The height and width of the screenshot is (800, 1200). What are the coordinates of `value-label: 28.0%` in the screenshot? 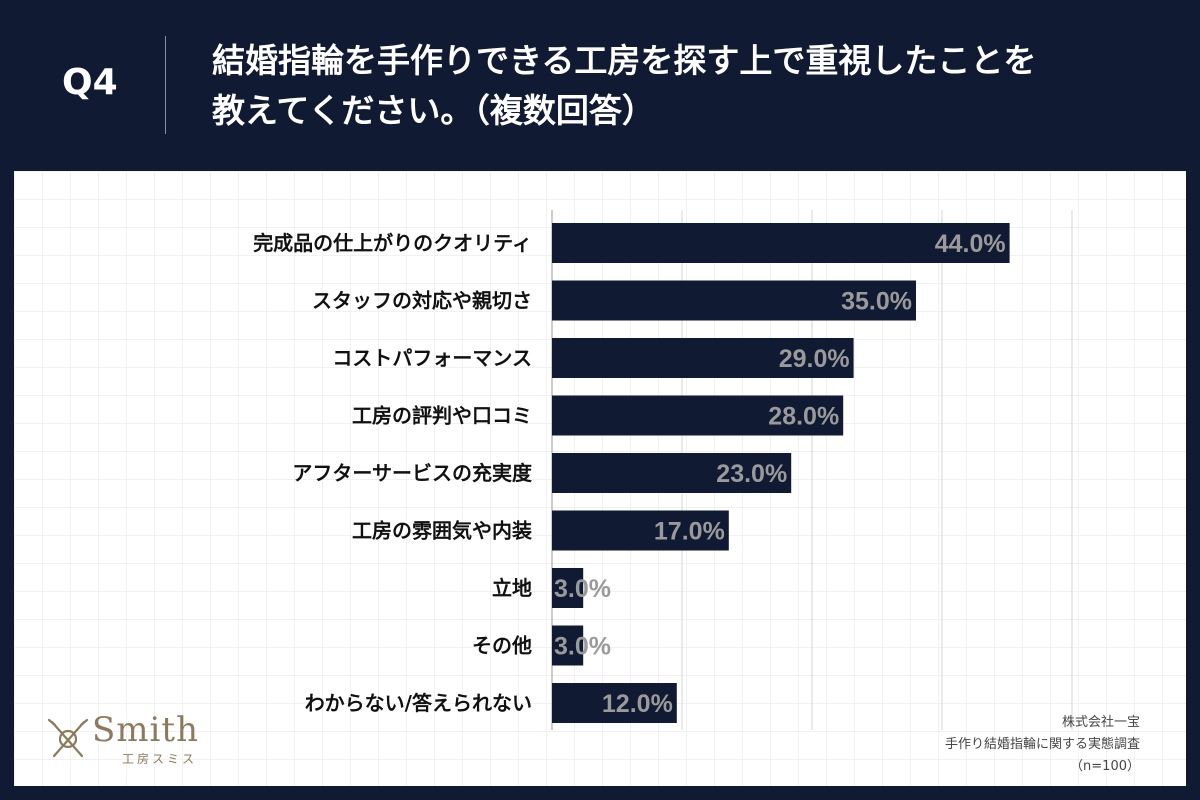 It's located at (803, 417).